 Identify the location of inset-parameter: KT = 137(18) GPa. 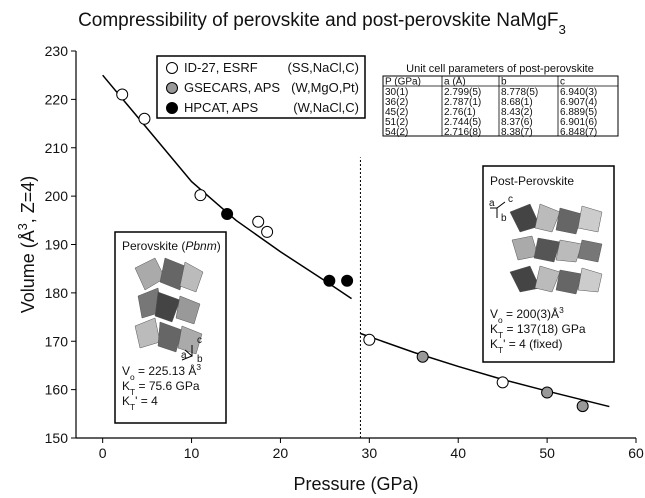
(538, 331).